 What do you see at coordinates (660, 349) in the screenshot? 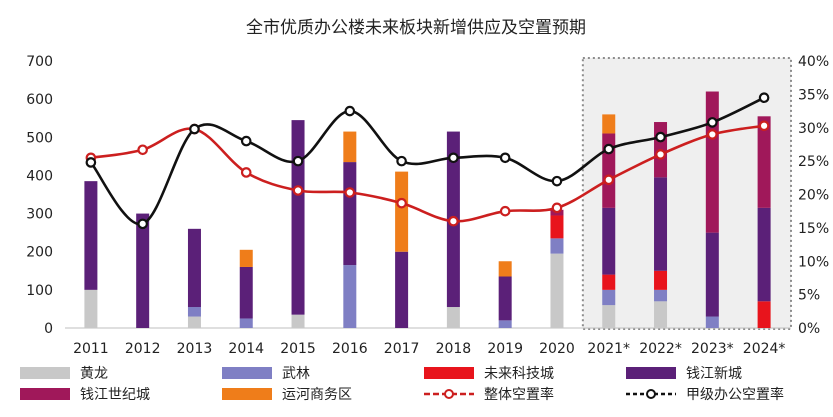
I see `x-tick-label: 2022*` at bounding box center [660, 349].